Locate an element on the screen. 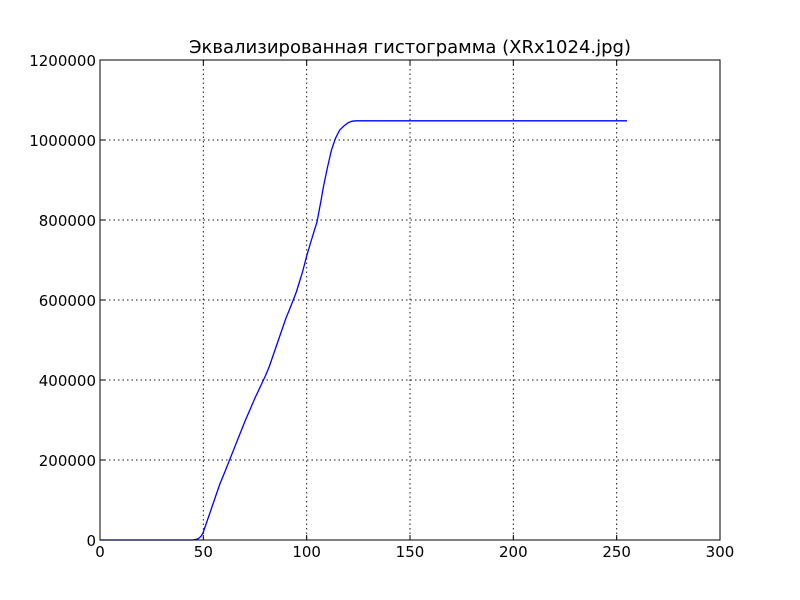  y-tick-label: 800000 is located at coordinates (67, 221).